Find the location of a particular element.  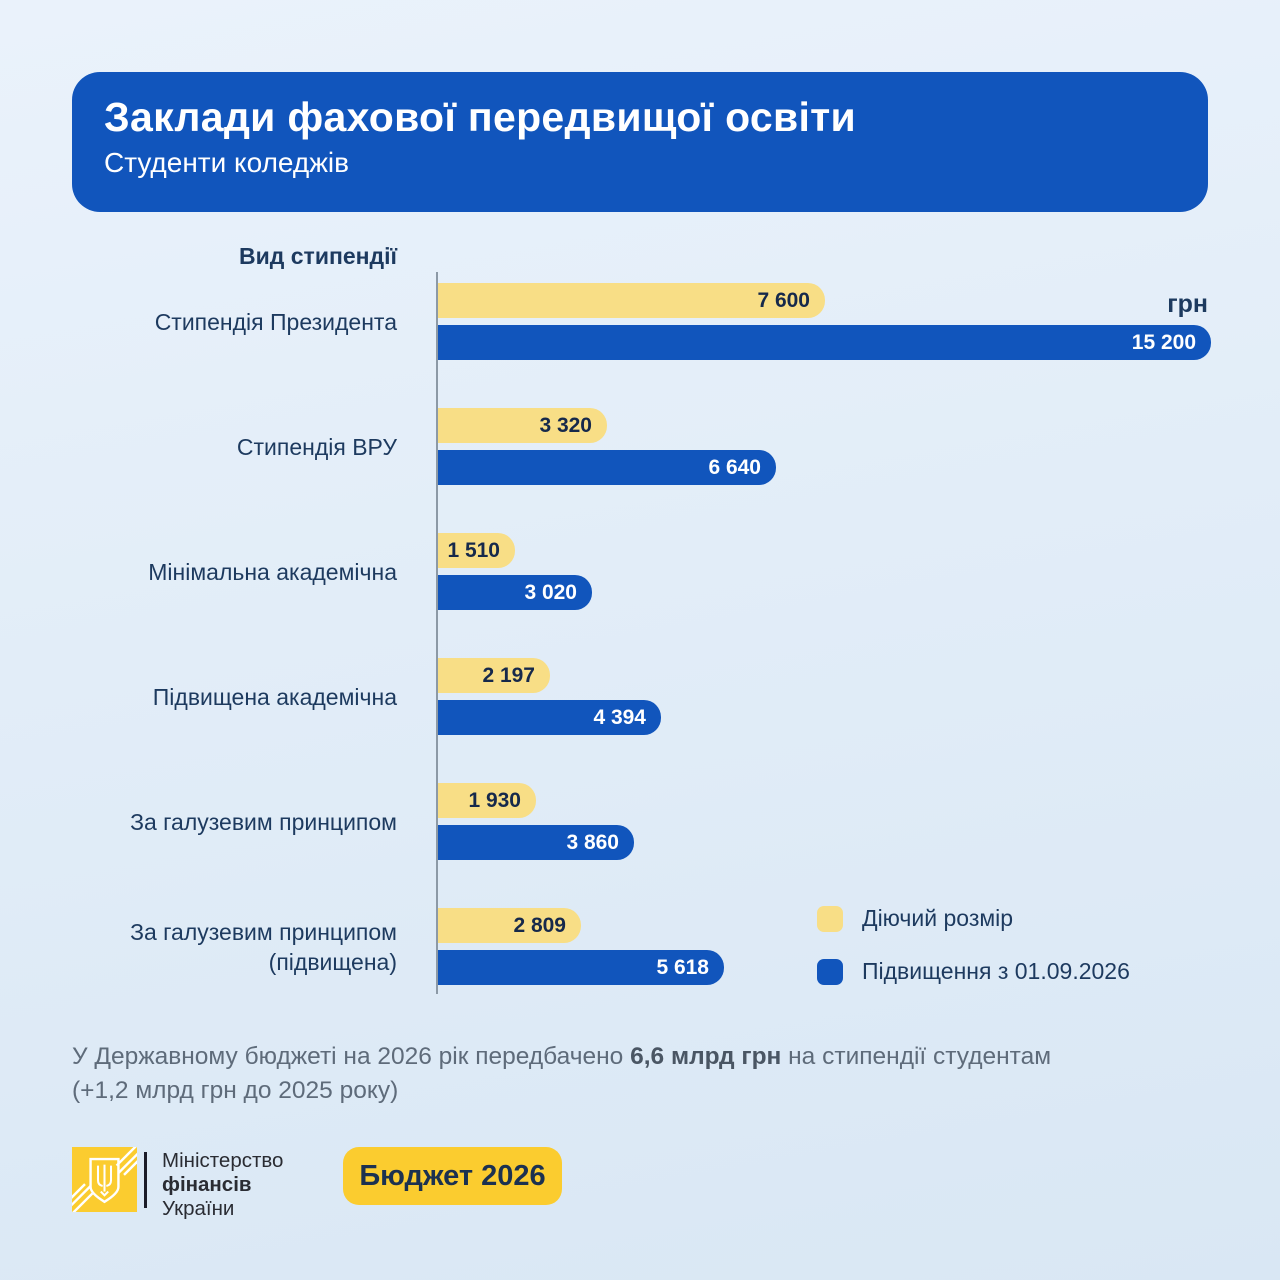

footnote-highlight: 6,6 млрд грн is located at coordinates (706, 1056).